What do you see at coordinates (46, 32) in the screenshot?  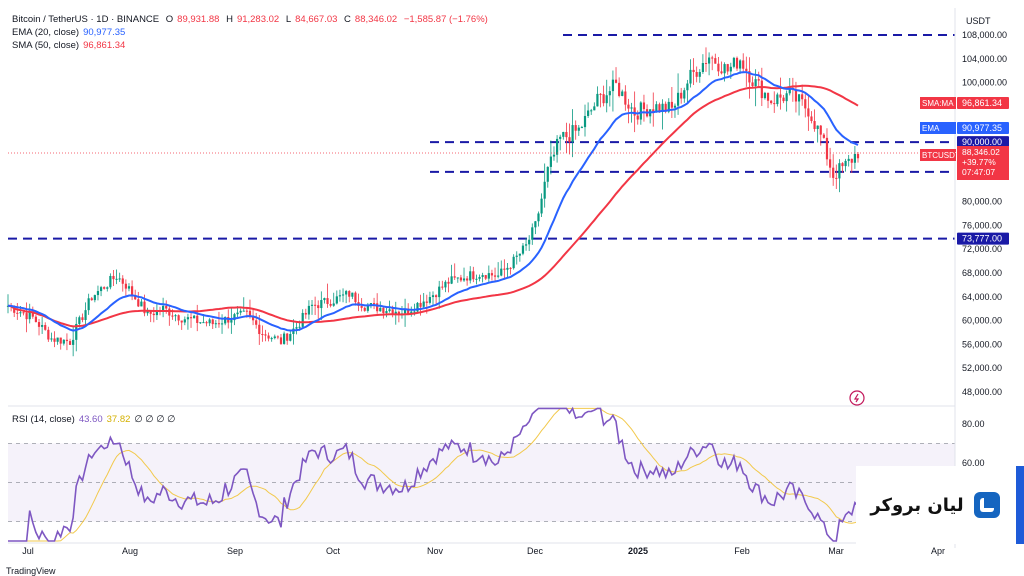 I see `ema-label: EMA (20, close)` at bounding box center [46, 32].